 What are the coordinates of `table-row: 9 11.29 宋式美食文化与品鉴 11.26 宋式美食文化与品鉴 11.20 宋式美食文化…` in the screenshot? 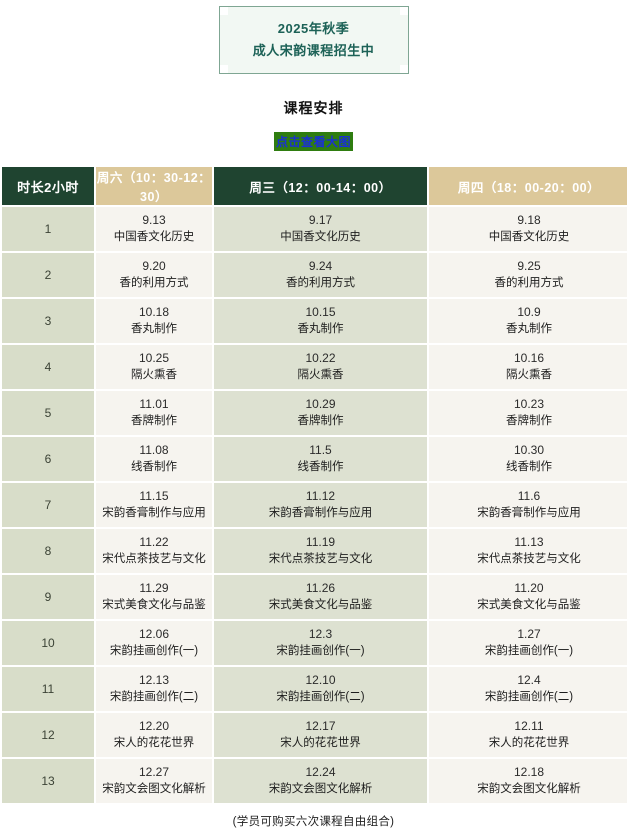 It's located at (314, 597).